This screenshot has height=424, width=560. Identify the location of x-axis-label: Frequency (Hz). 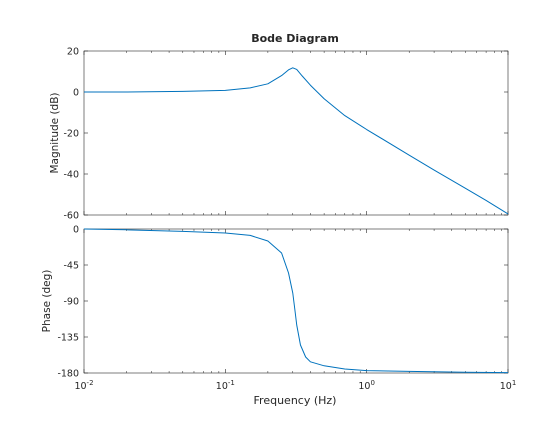
(295, 400).